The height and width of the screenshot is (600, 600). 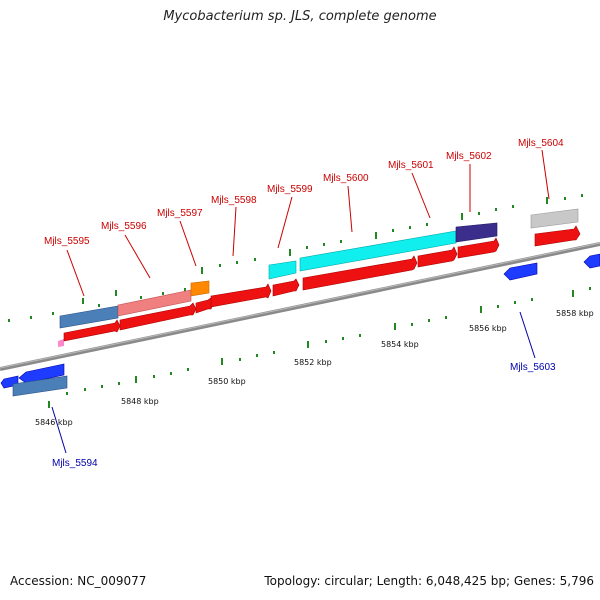 What do you see at coordinates (78, 581) in the screenshot?
I see `accession-label: Accession: NC_009077` at bounding box center [78, 581].